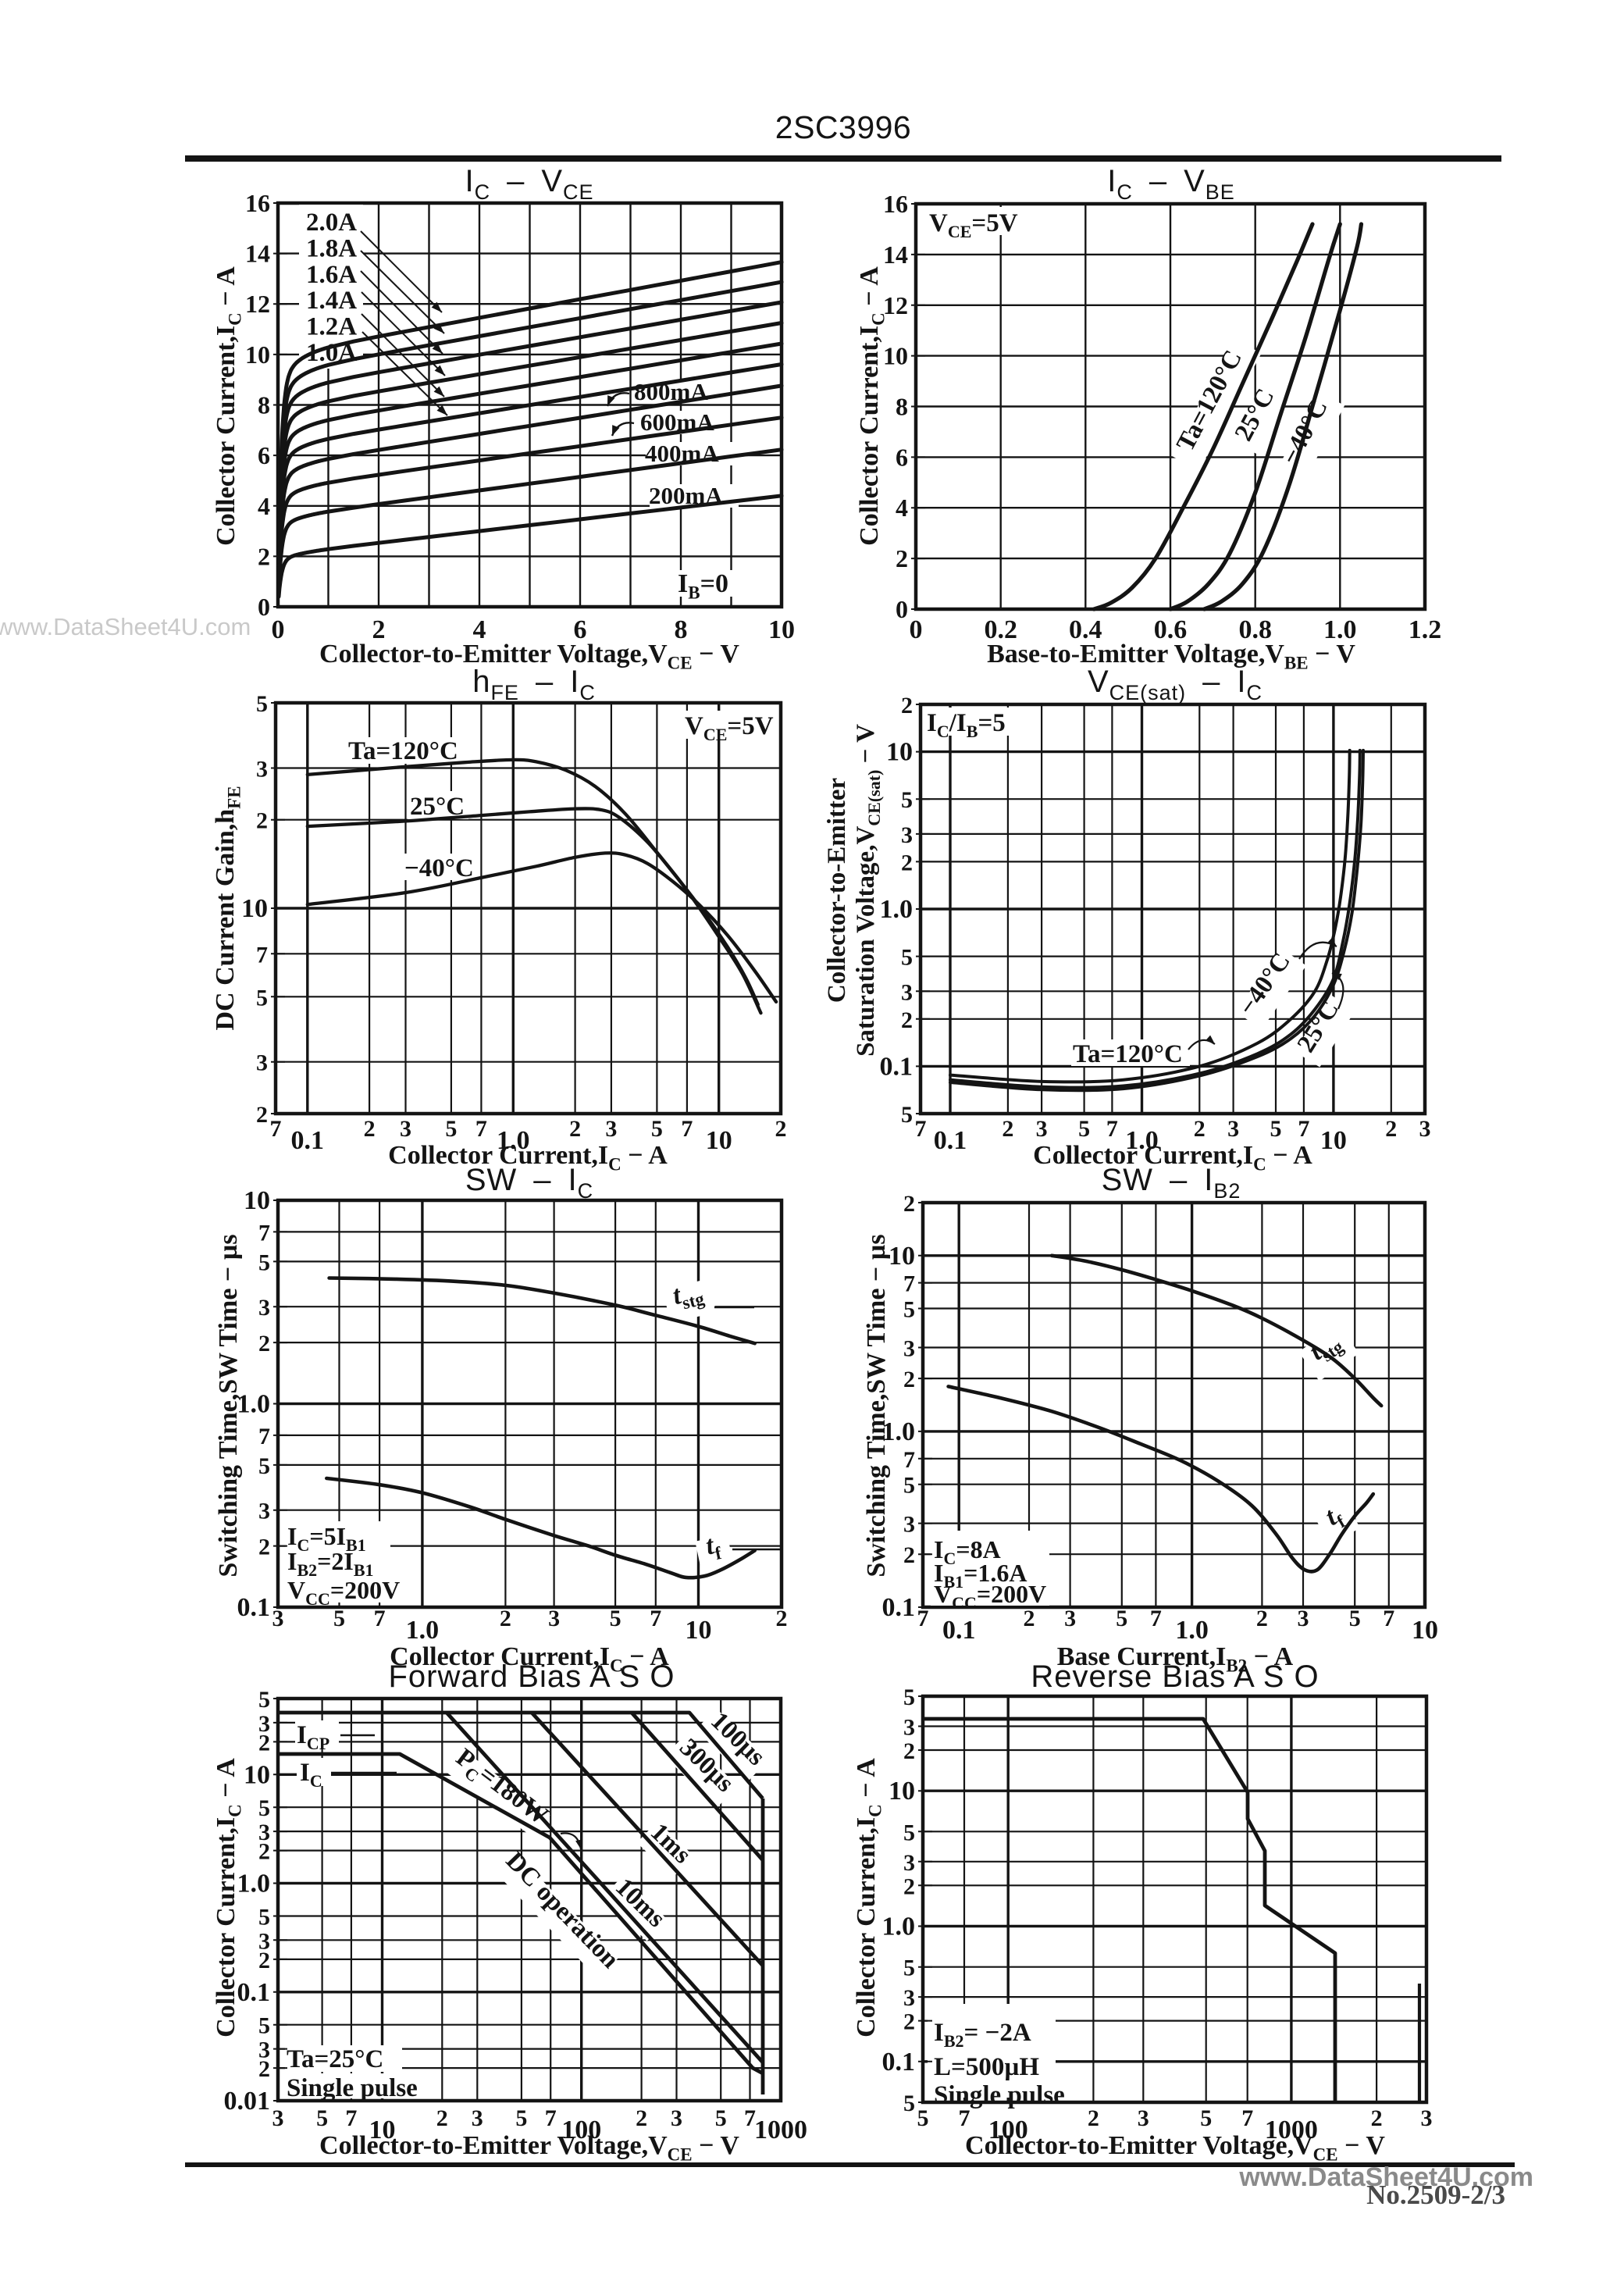 This screenshot has width=1624, height=2278. I want to click on svg-text: Ta=120°C, so click(403, 751).